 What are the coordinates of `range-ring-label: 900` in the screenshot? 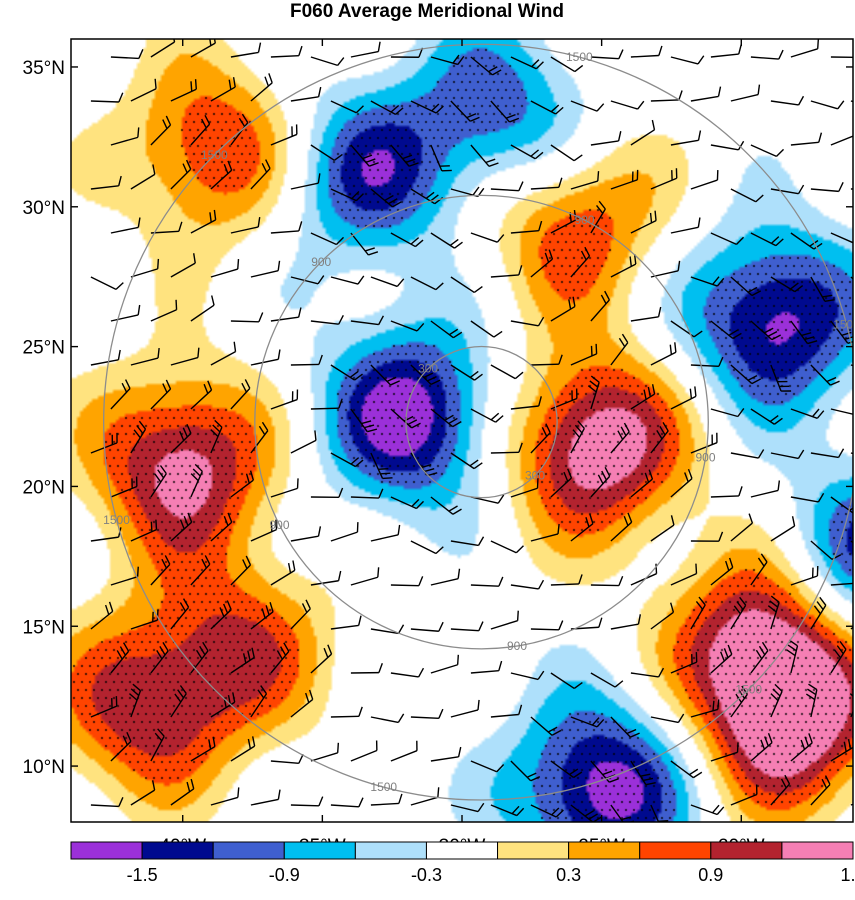 It's located at (280, 525).